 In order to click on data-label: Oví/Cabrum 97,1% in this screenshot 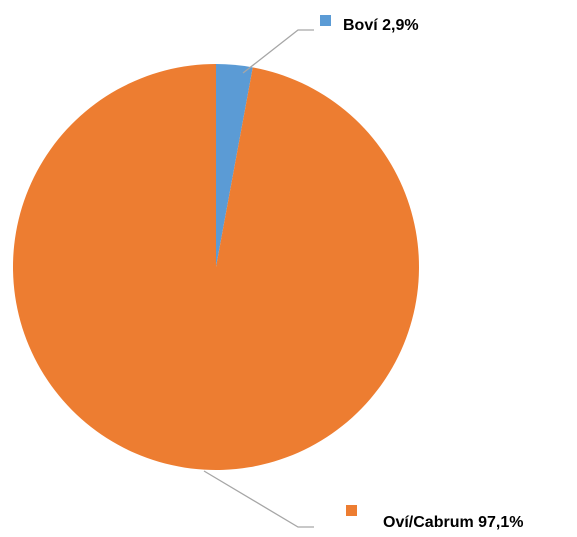, I will do `click(453, 522)`.